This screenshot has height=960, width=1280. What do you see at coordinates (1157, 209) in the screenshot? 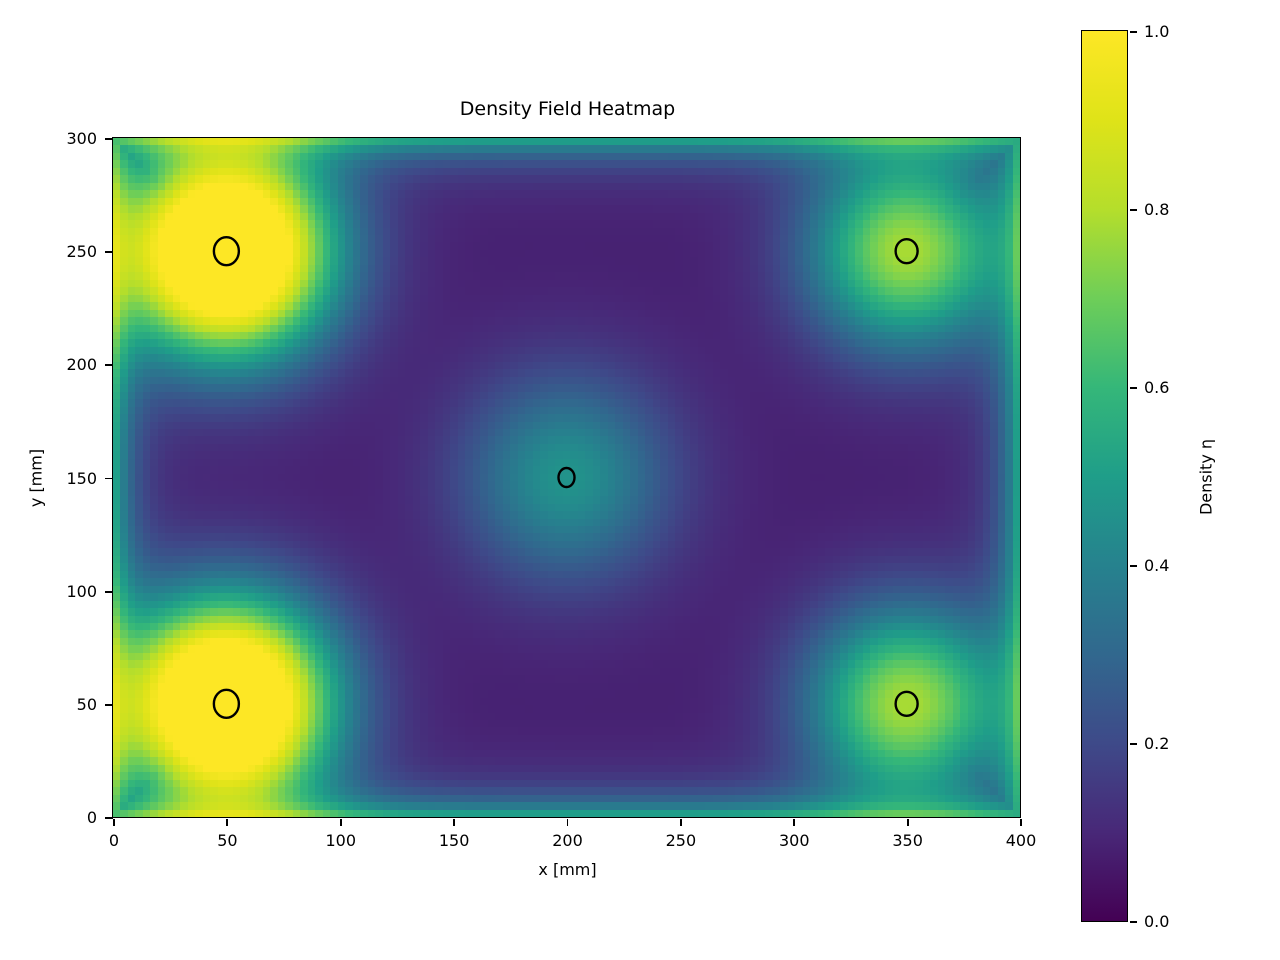
I see `colorbar-tick-label: 0.8` at bounding box center [1157, 209].